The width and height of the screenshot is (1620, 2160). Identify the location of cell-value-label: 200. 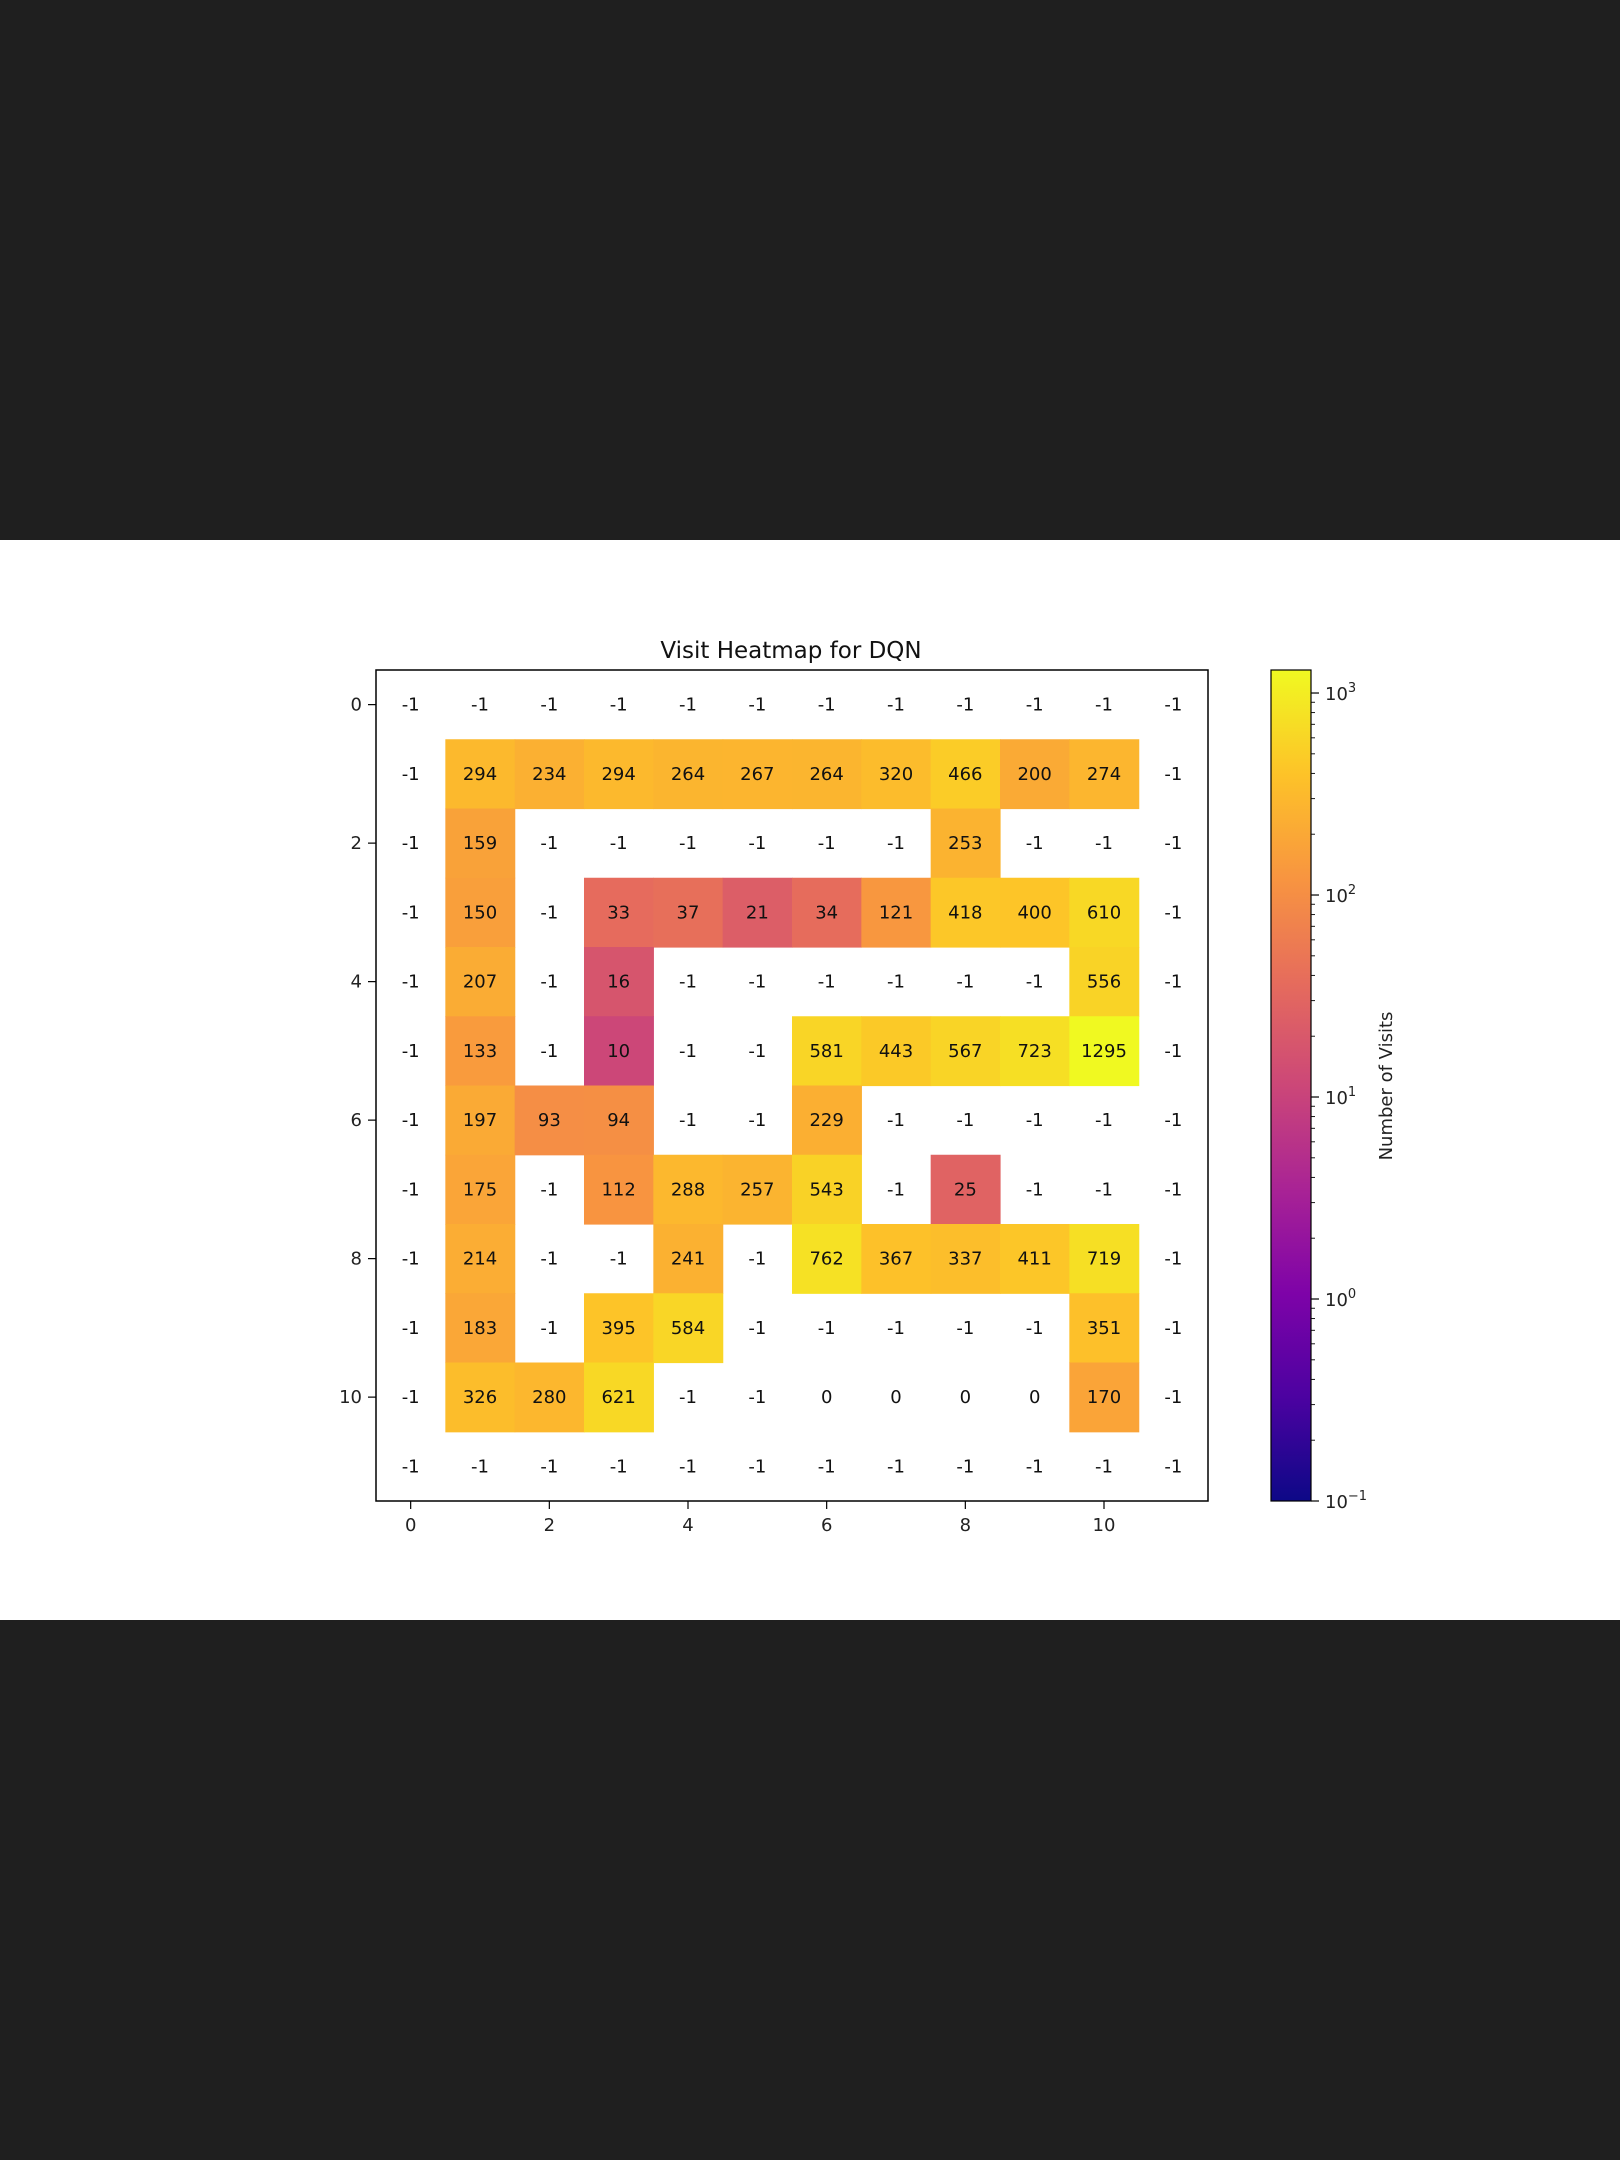
(1034, 774).